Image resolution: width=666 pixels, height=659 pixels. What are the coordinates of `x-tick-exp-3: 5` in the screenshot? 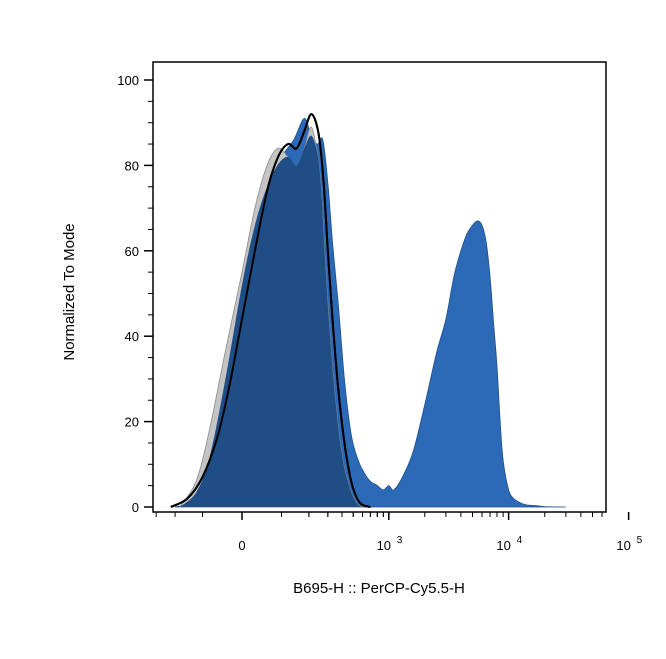 It's located at (640, 540).